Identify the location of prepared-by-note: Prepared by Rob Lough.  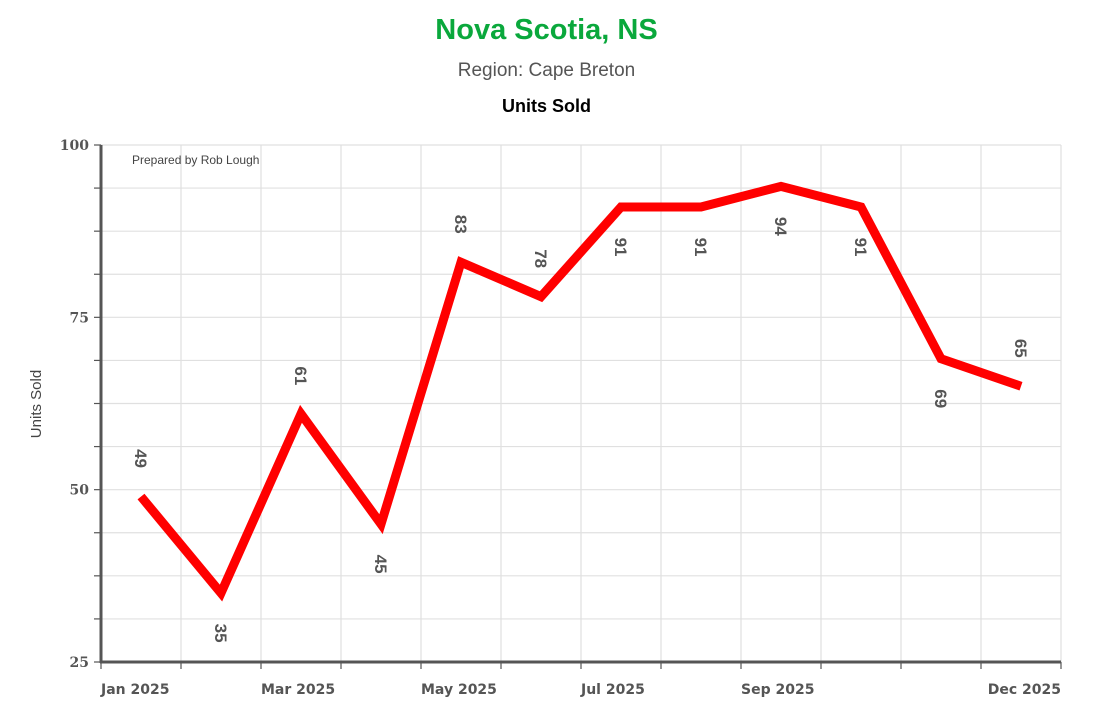
(195, 160).